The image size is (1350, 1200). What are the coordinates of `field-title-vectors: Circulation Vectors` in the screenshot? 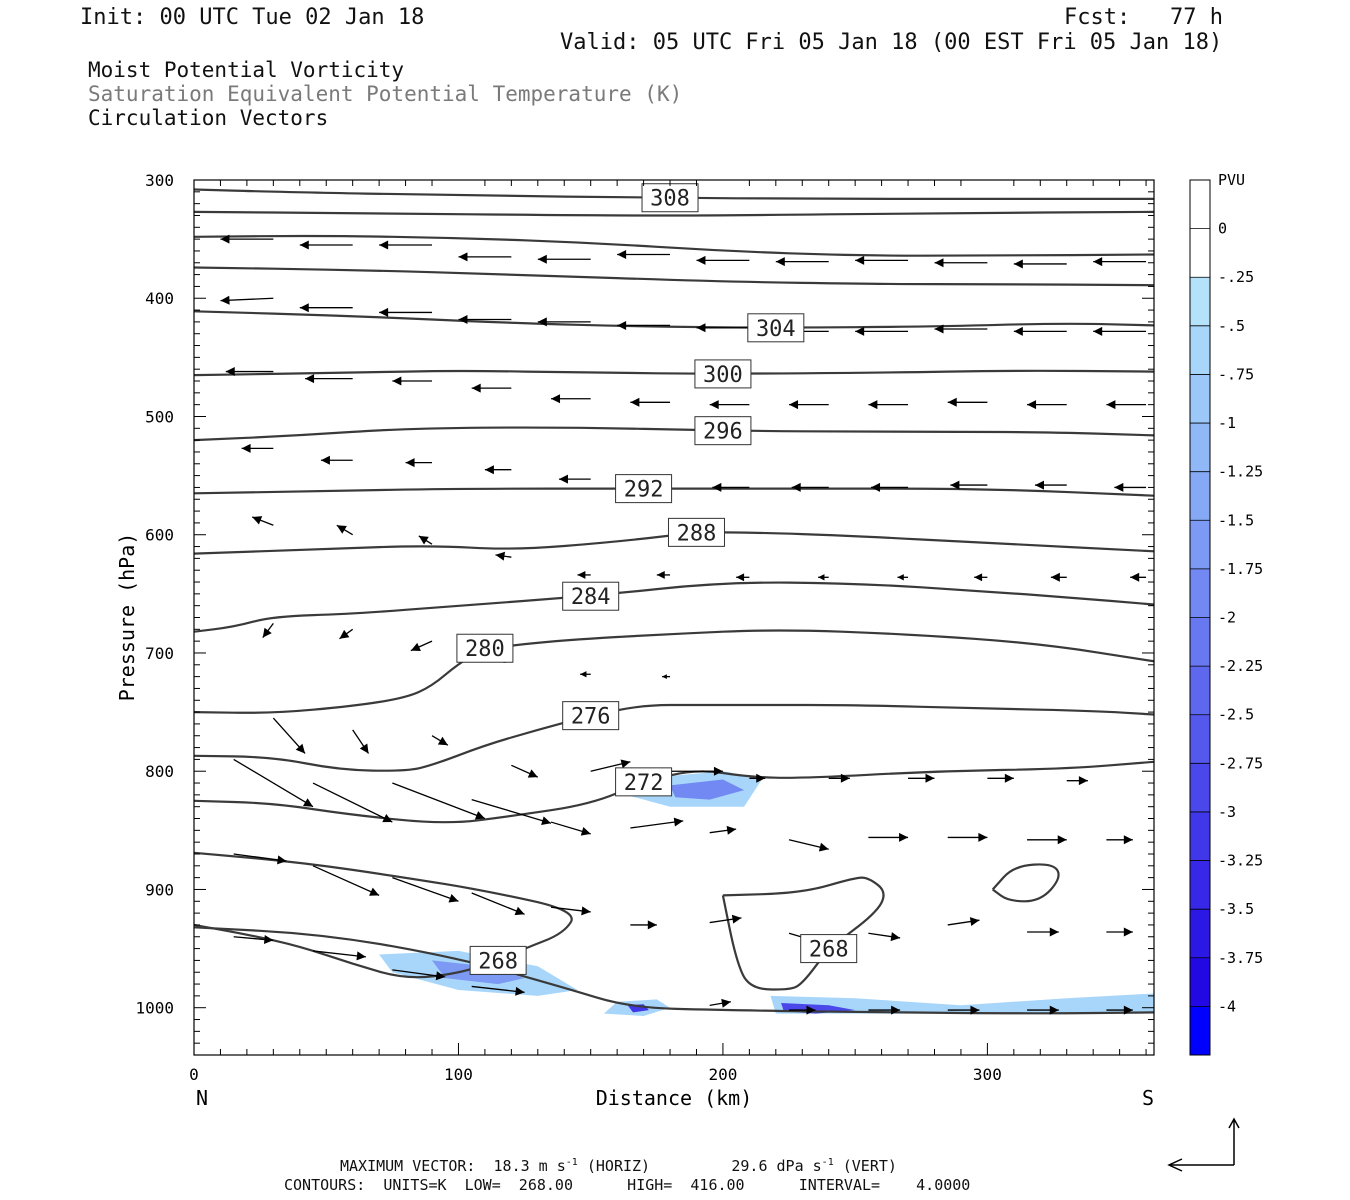 It's located at (208, 118).